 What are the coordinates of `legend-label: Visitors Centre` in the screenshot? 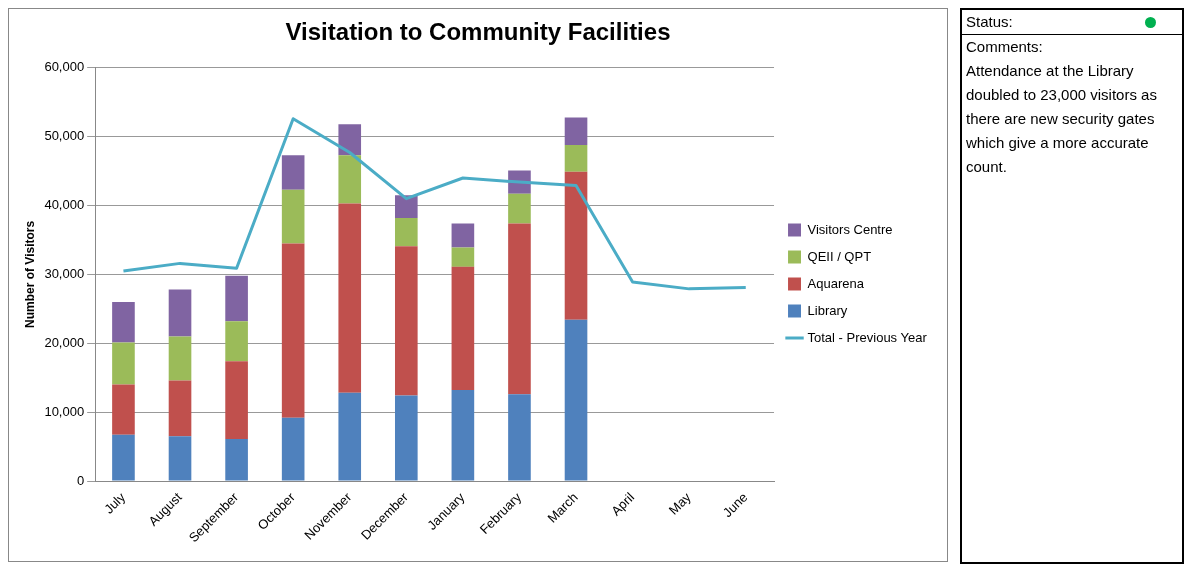 It's located at (850, 229).